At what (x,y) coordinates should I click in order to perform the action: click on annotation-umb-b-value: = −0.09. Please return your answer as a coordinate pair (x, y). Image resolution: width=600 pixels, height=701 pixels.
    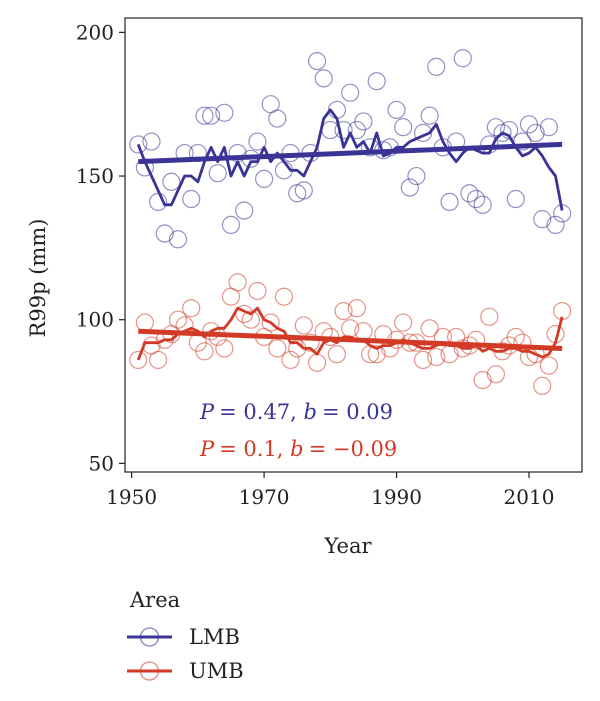
    Looking at the image, I should click on (353, 449).